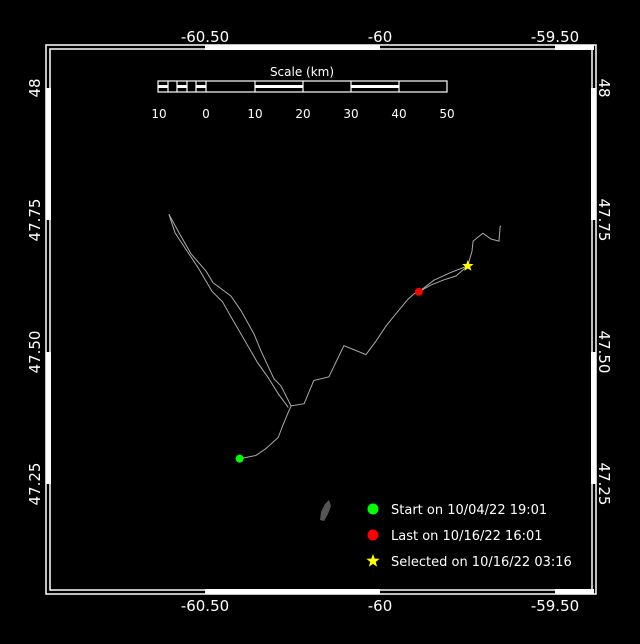 Image resolution: width=640 pixels, height=644 pixels. What do you see at coordinates (205, 37) in the screenshot?
I see `lon-label-top: -60.50` at bounding box center [205, 37].